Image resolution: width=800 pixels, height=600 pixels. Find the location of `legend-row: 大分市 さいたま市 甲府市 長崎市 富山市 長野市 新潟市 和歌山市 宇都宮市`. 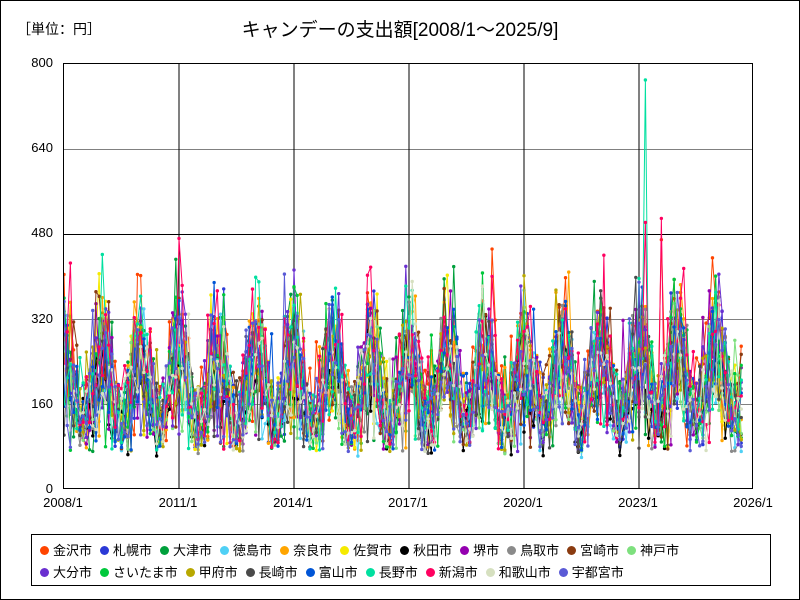

legend-row: 大分市 さいたま市 甲府市 長崎市 富山市 長野市 新潟市 和歌山市 宇都宮市 is located at coordinates (402, 572).